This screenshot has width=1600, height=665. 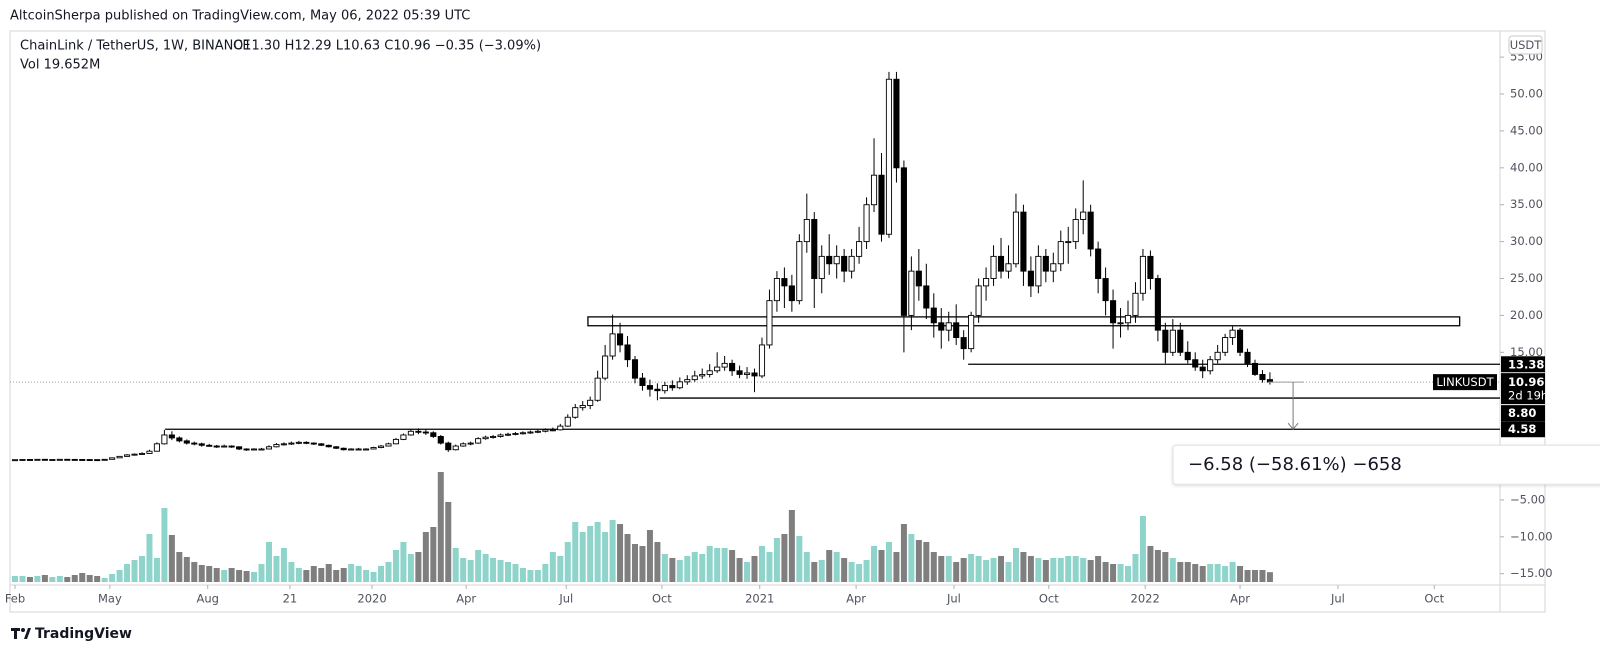 I want to click on x-tick-label: 21, so click(x=290, y=599).